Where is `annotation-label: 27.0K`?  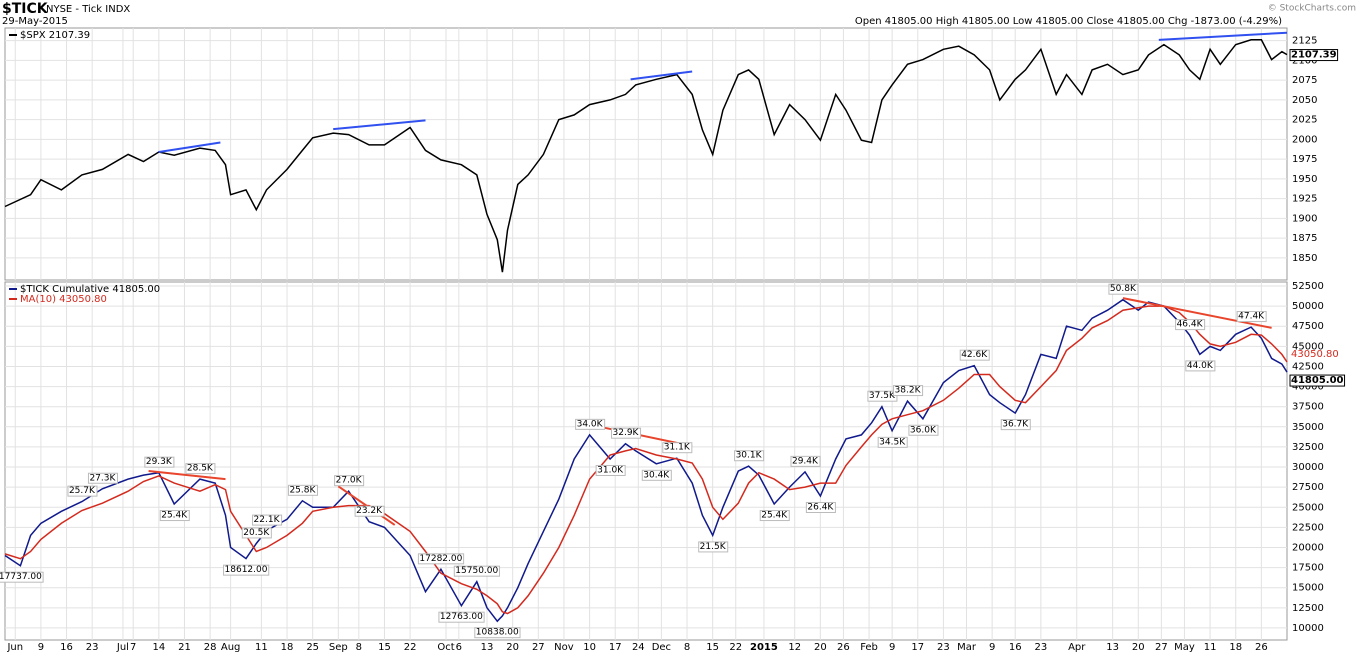
annotation-label: 27.0K is located at coordinates (349, 481).